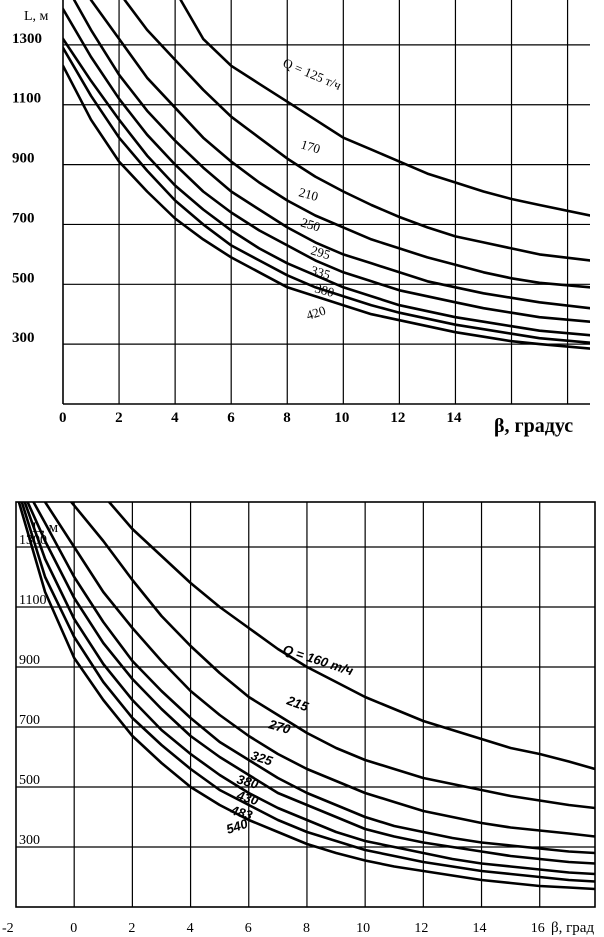 The height and width of the screenshot is (937, 604). Describe the element at coordinates (308, 194) in the screenshot. I see `chart-1-curve-label: 210` at that location.